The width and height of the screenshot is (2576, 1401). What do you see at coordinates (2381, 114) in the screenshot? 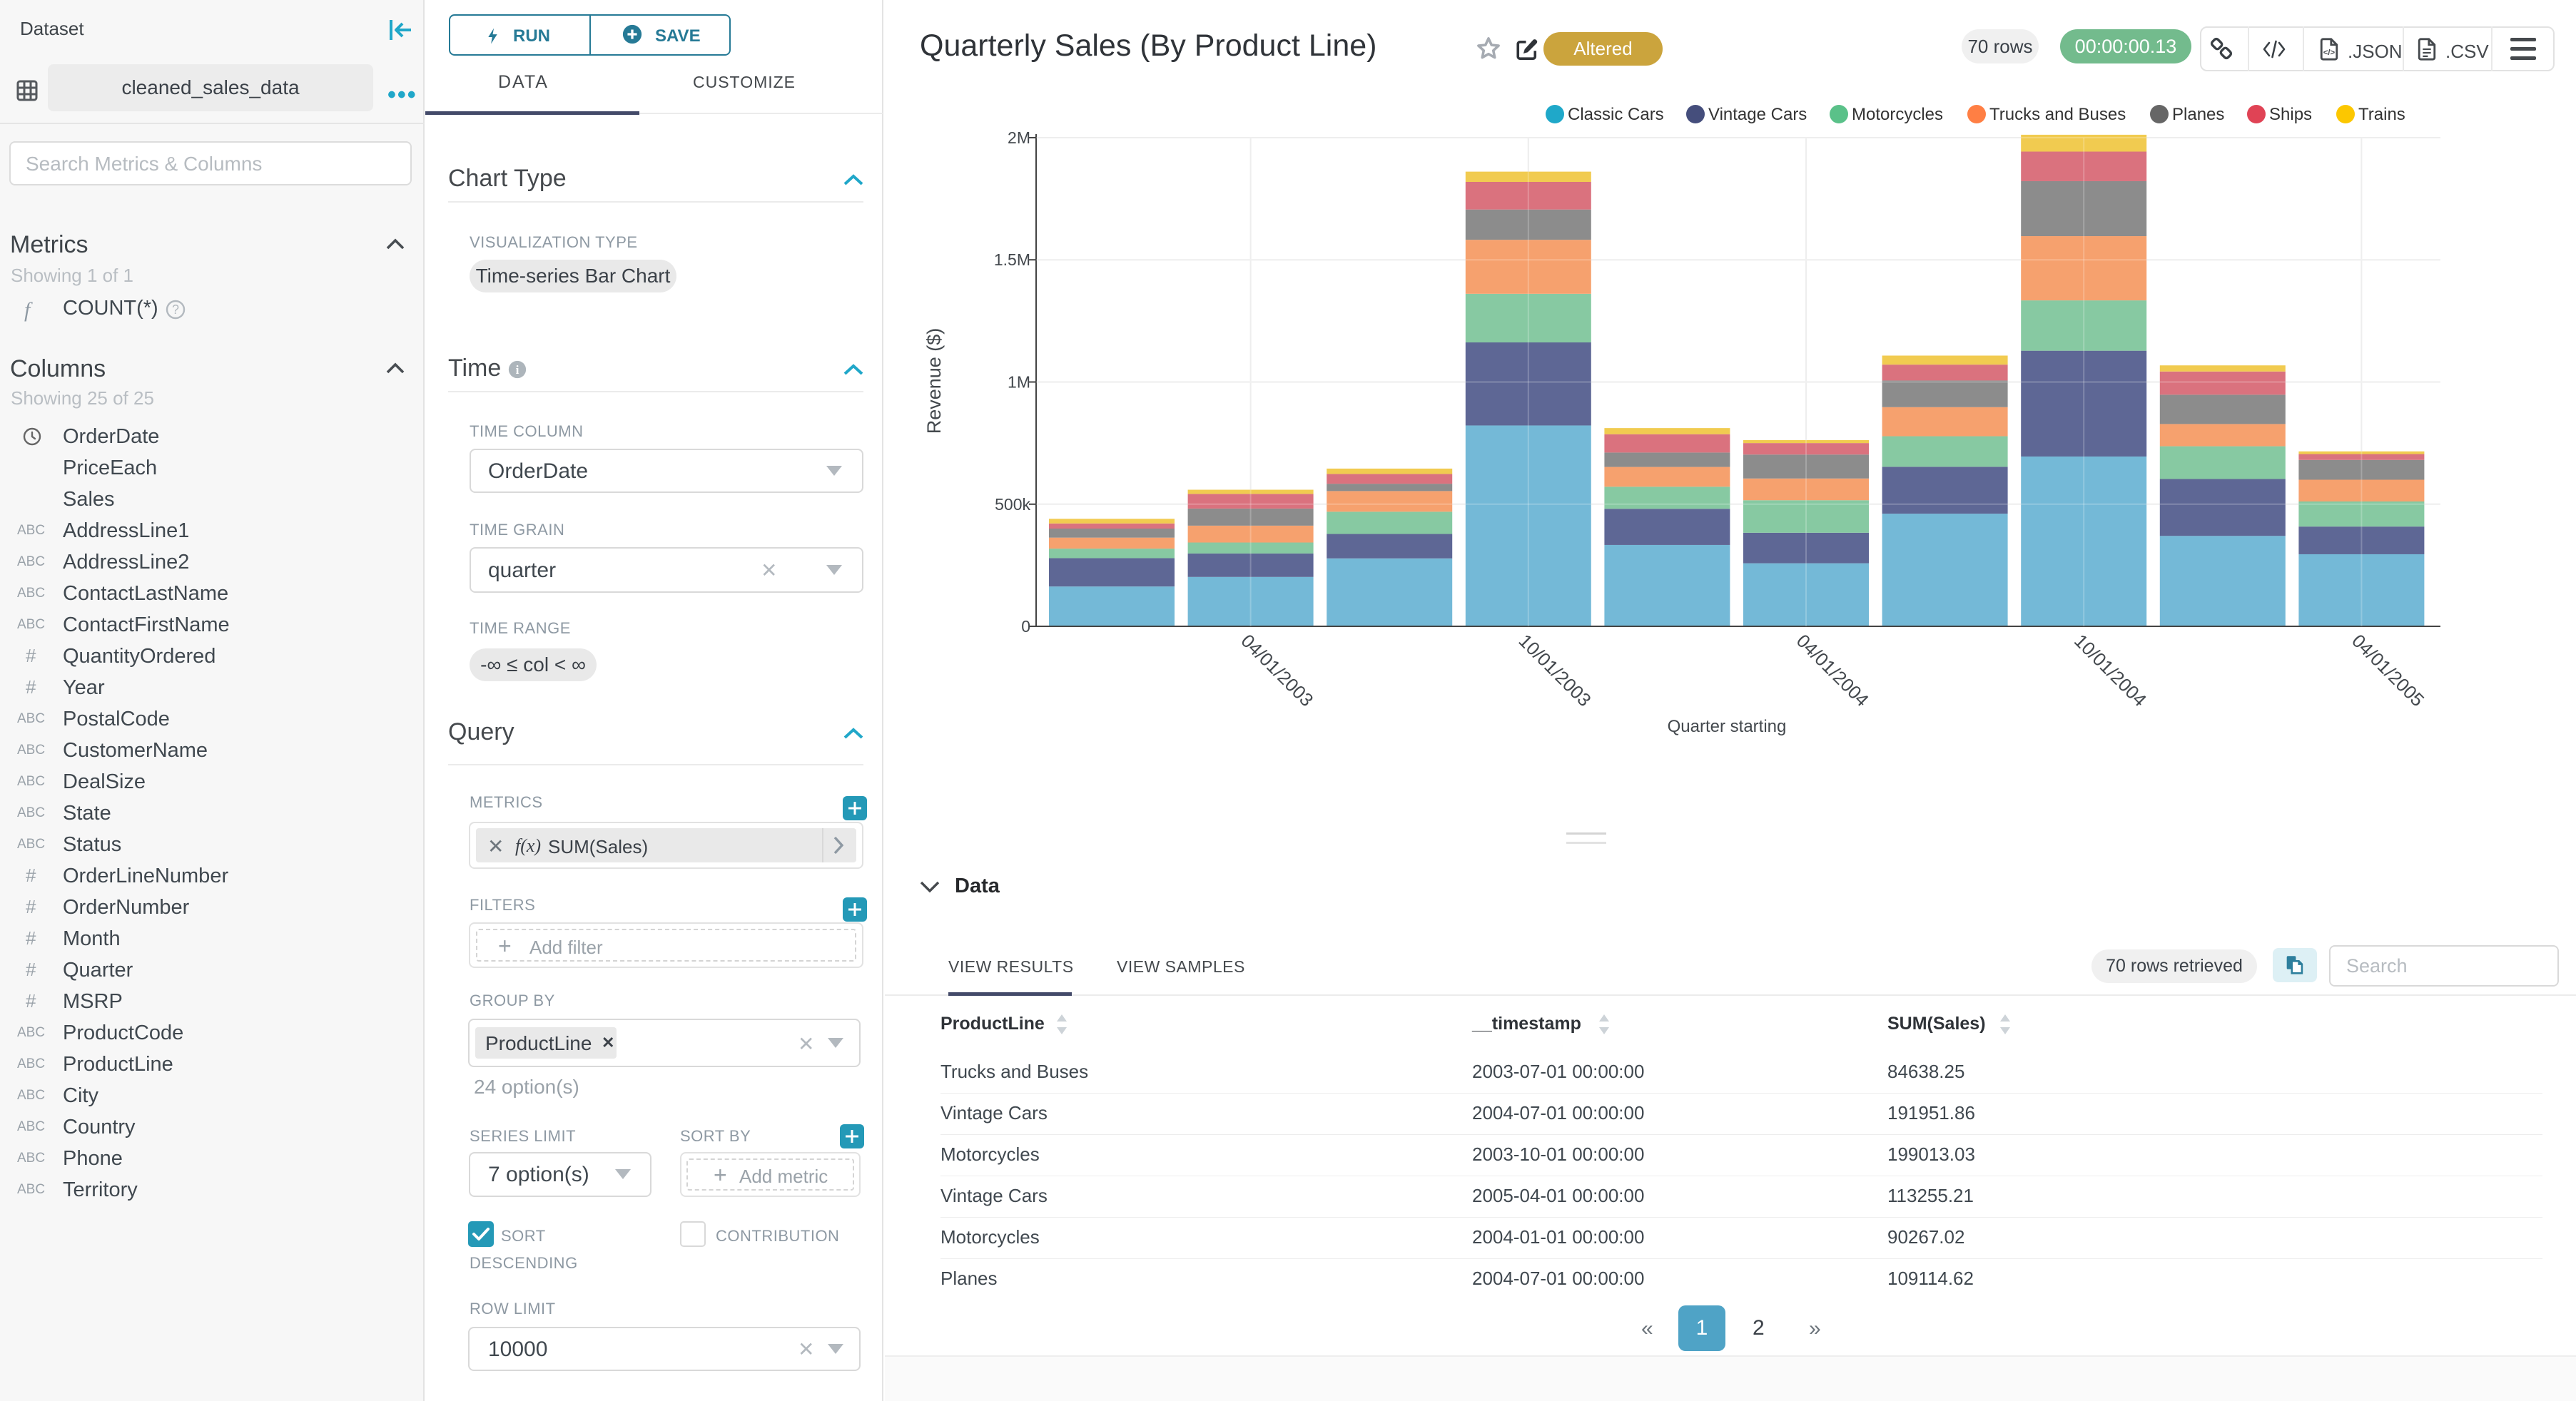
I see `svg-text: Trains` at bounding box center [2381, 114].